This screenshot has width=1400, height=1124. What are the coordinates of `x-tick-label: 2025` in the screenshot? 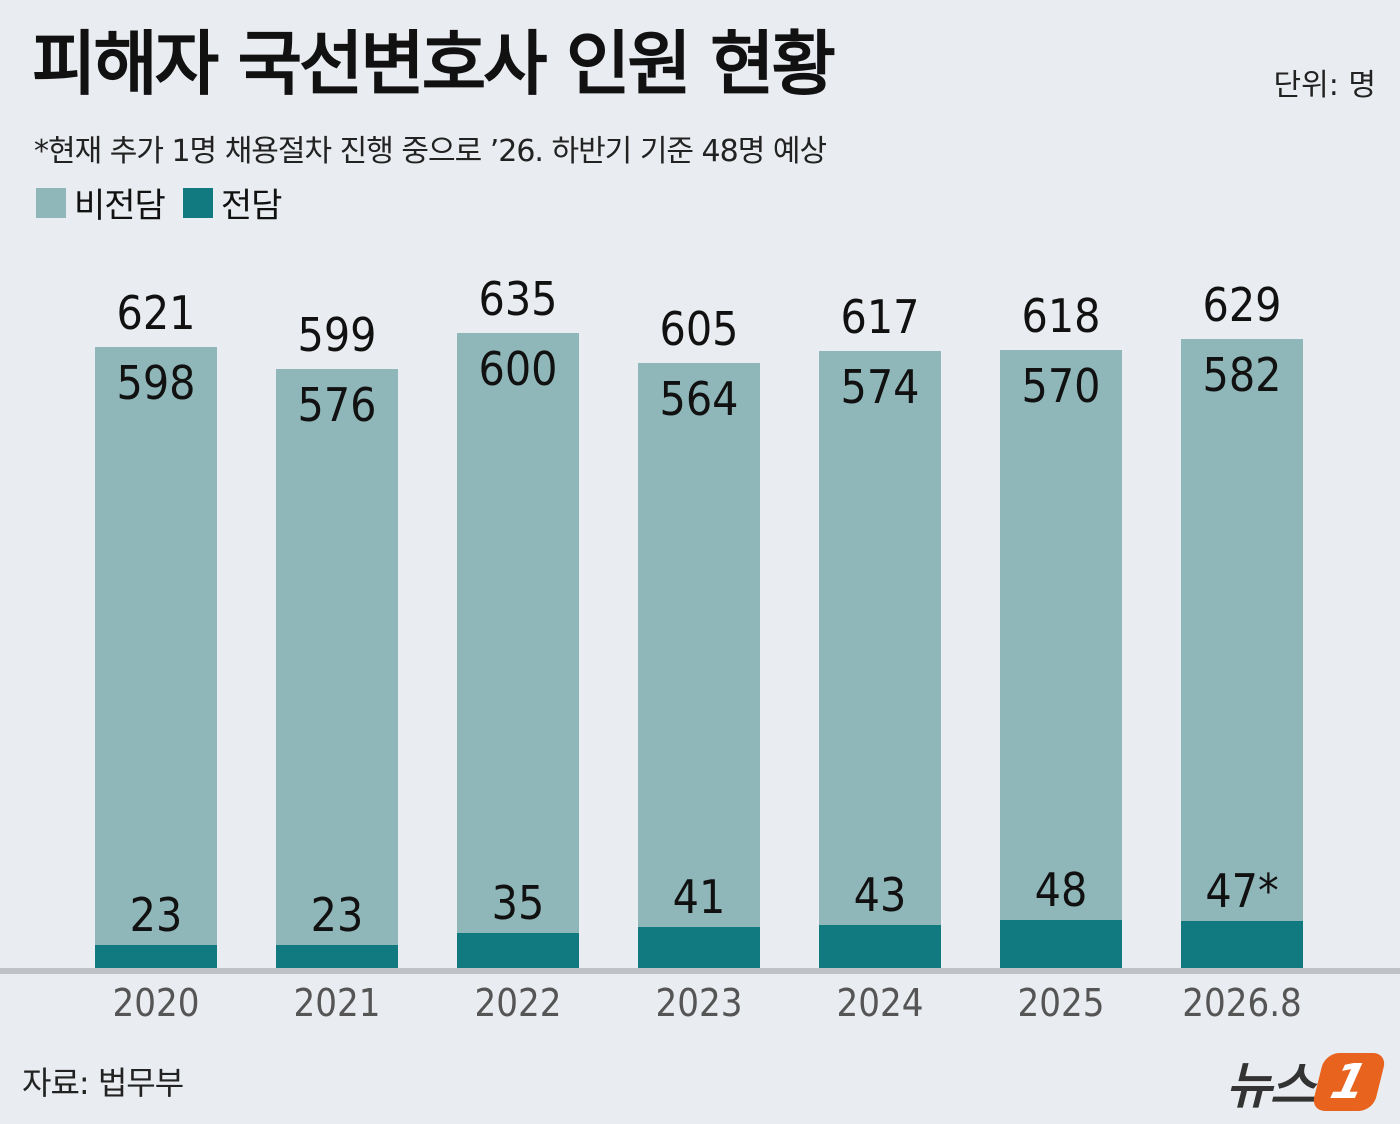 It's located at (1061, 1003).